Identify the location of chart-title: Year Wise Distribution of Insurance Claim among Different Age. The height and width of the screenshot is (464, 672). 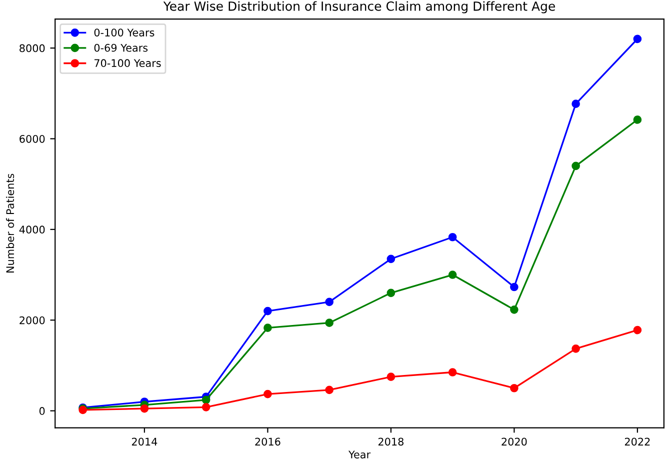
(359, 7).